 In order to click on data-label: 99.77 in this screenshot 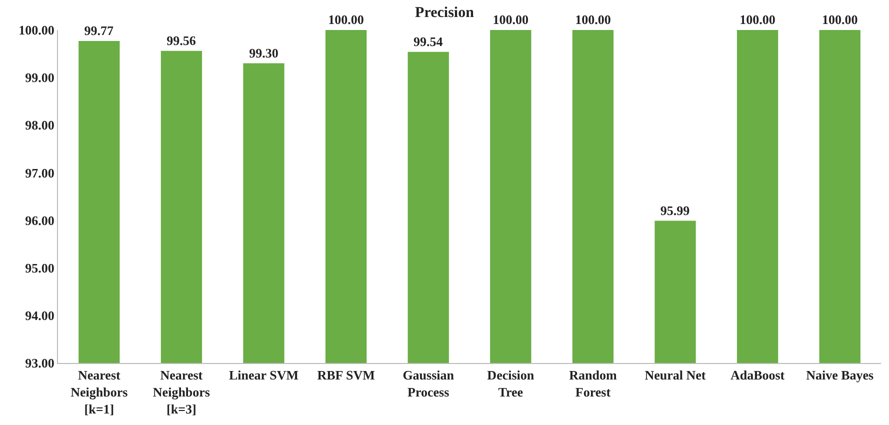, I will do `click(99, 30)`.